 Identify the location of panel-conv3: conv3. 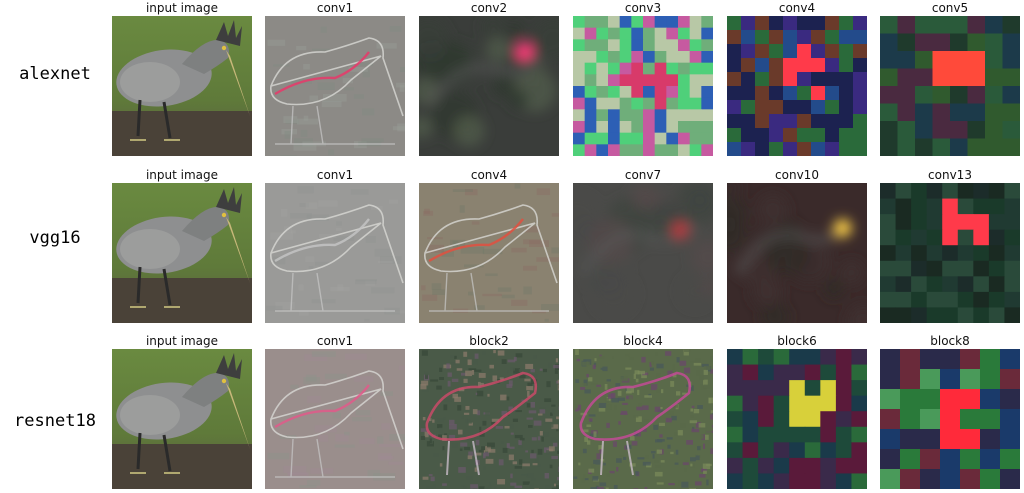
(643, 78).